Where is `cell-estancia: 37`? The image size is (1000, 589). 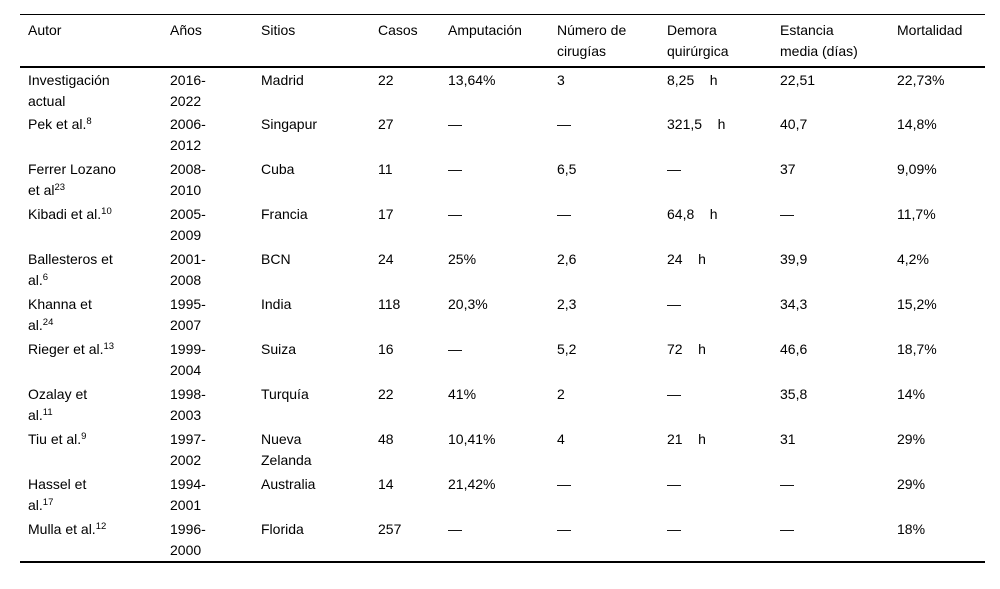 cell-estancia: 37 is located at coordinates (788, 169).